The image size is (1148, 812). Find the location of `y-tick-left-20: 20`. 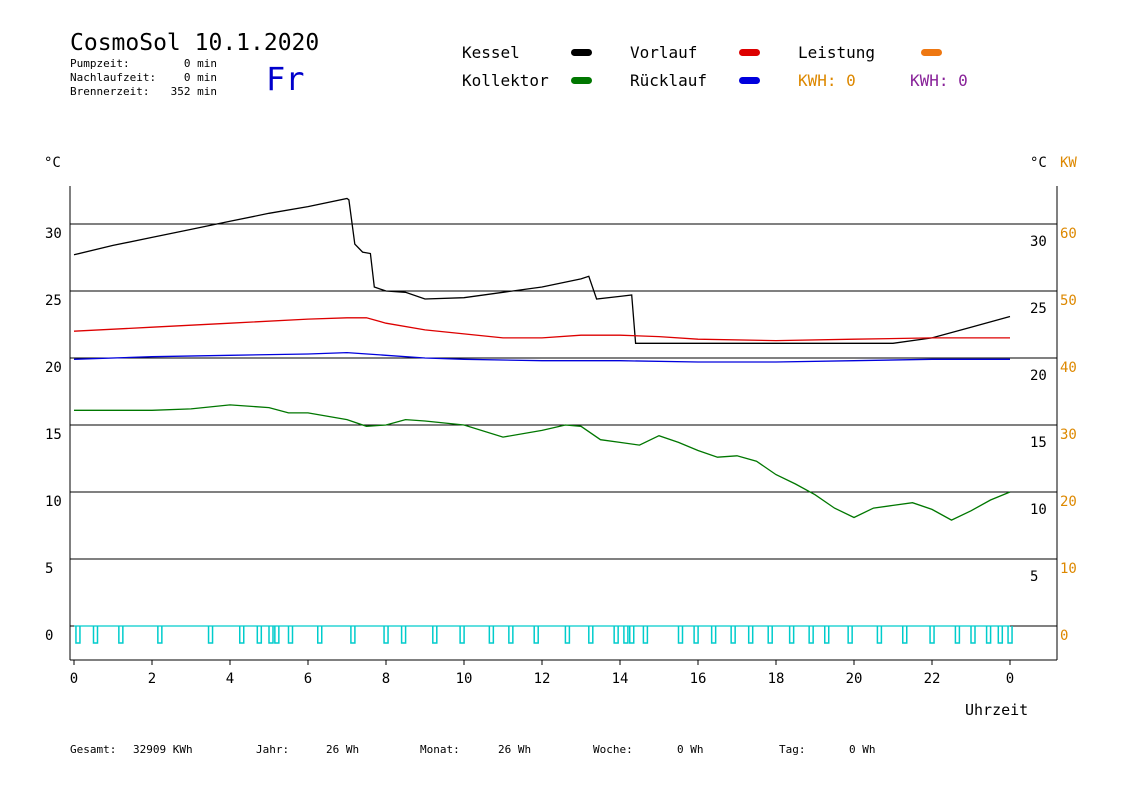

y-tick-left-20: 20 is located at coordinates (53, 368).